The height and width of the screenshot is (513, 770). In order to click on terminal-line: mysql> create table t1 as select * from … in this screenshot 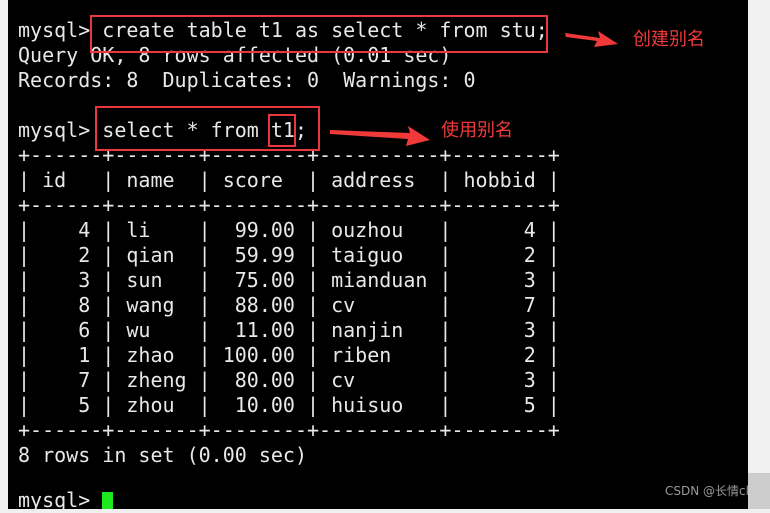, I will do `click(283, 30)`.